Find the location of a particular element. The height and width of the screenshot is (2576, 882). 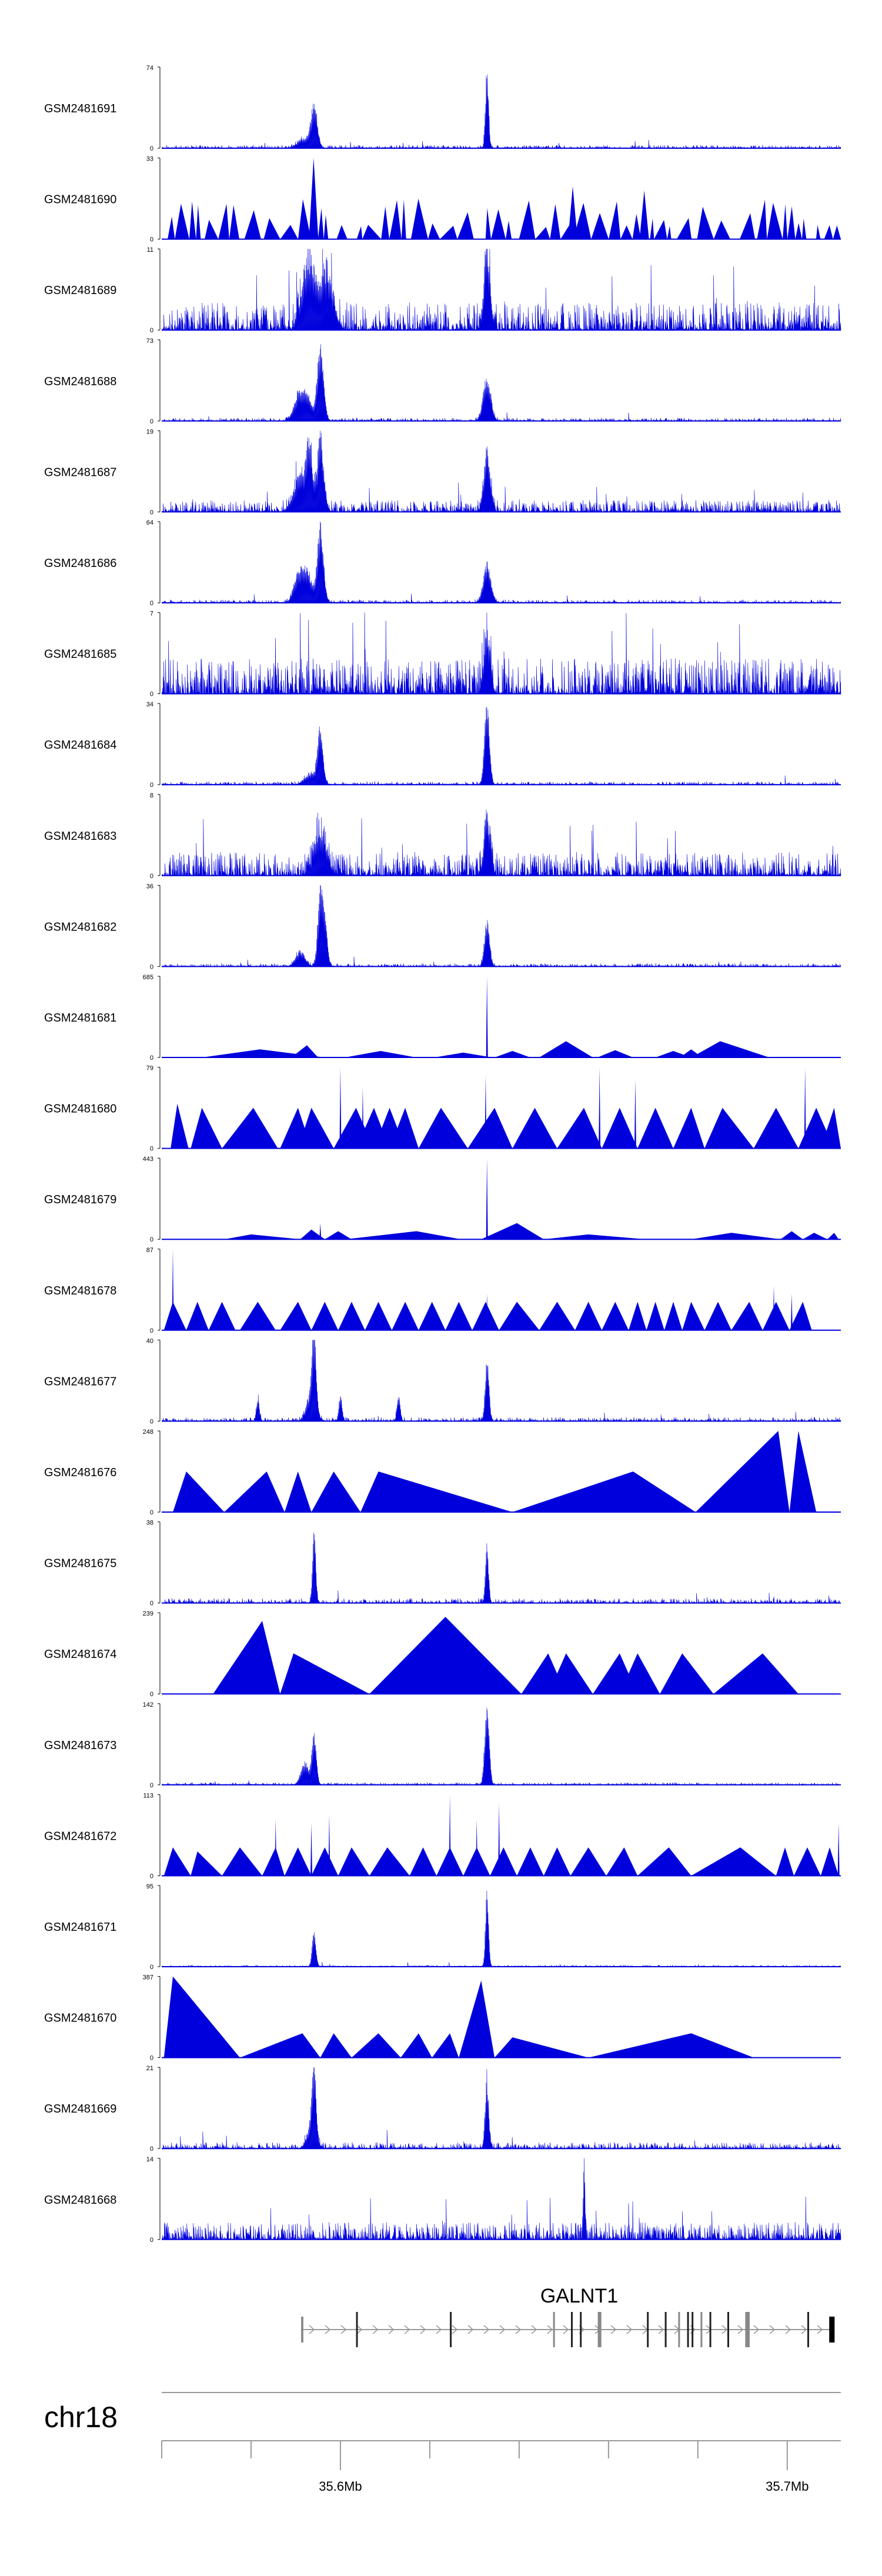

track-GSM2481688: GSM2481688 73 0 is located at coordinates (442, 381).